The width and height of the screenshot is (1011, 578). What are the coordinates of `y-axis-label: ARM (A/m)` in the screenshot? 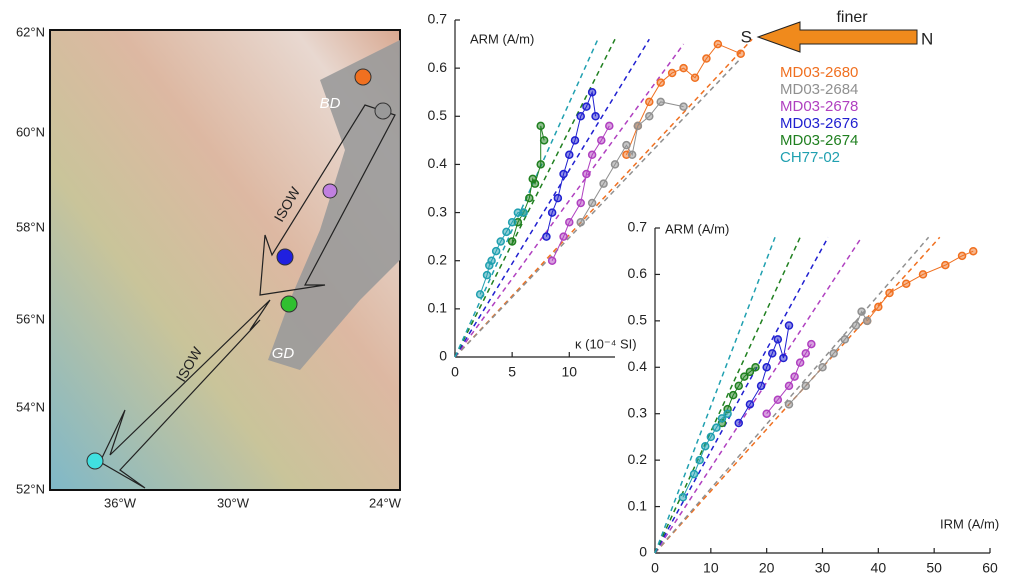 It's located at (697, 228).